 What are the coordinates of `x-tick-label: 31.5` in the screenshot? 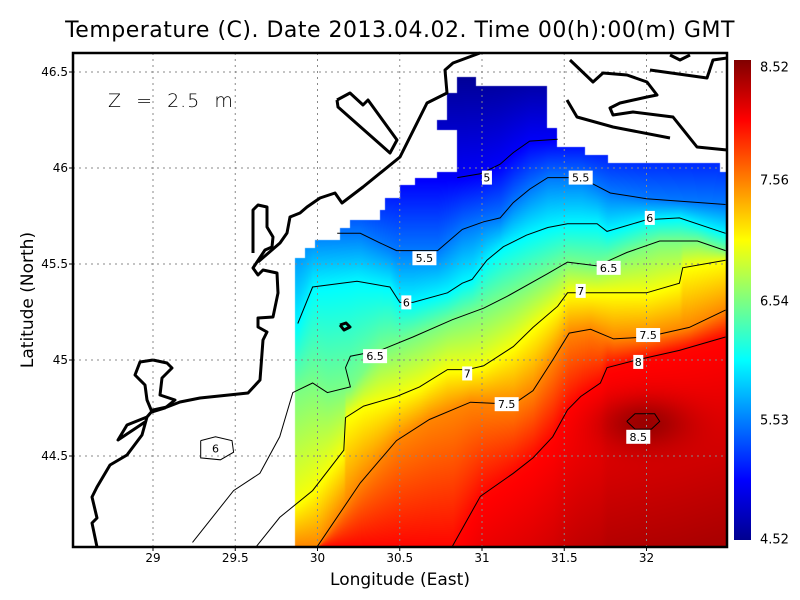 It's located at (564, 558).